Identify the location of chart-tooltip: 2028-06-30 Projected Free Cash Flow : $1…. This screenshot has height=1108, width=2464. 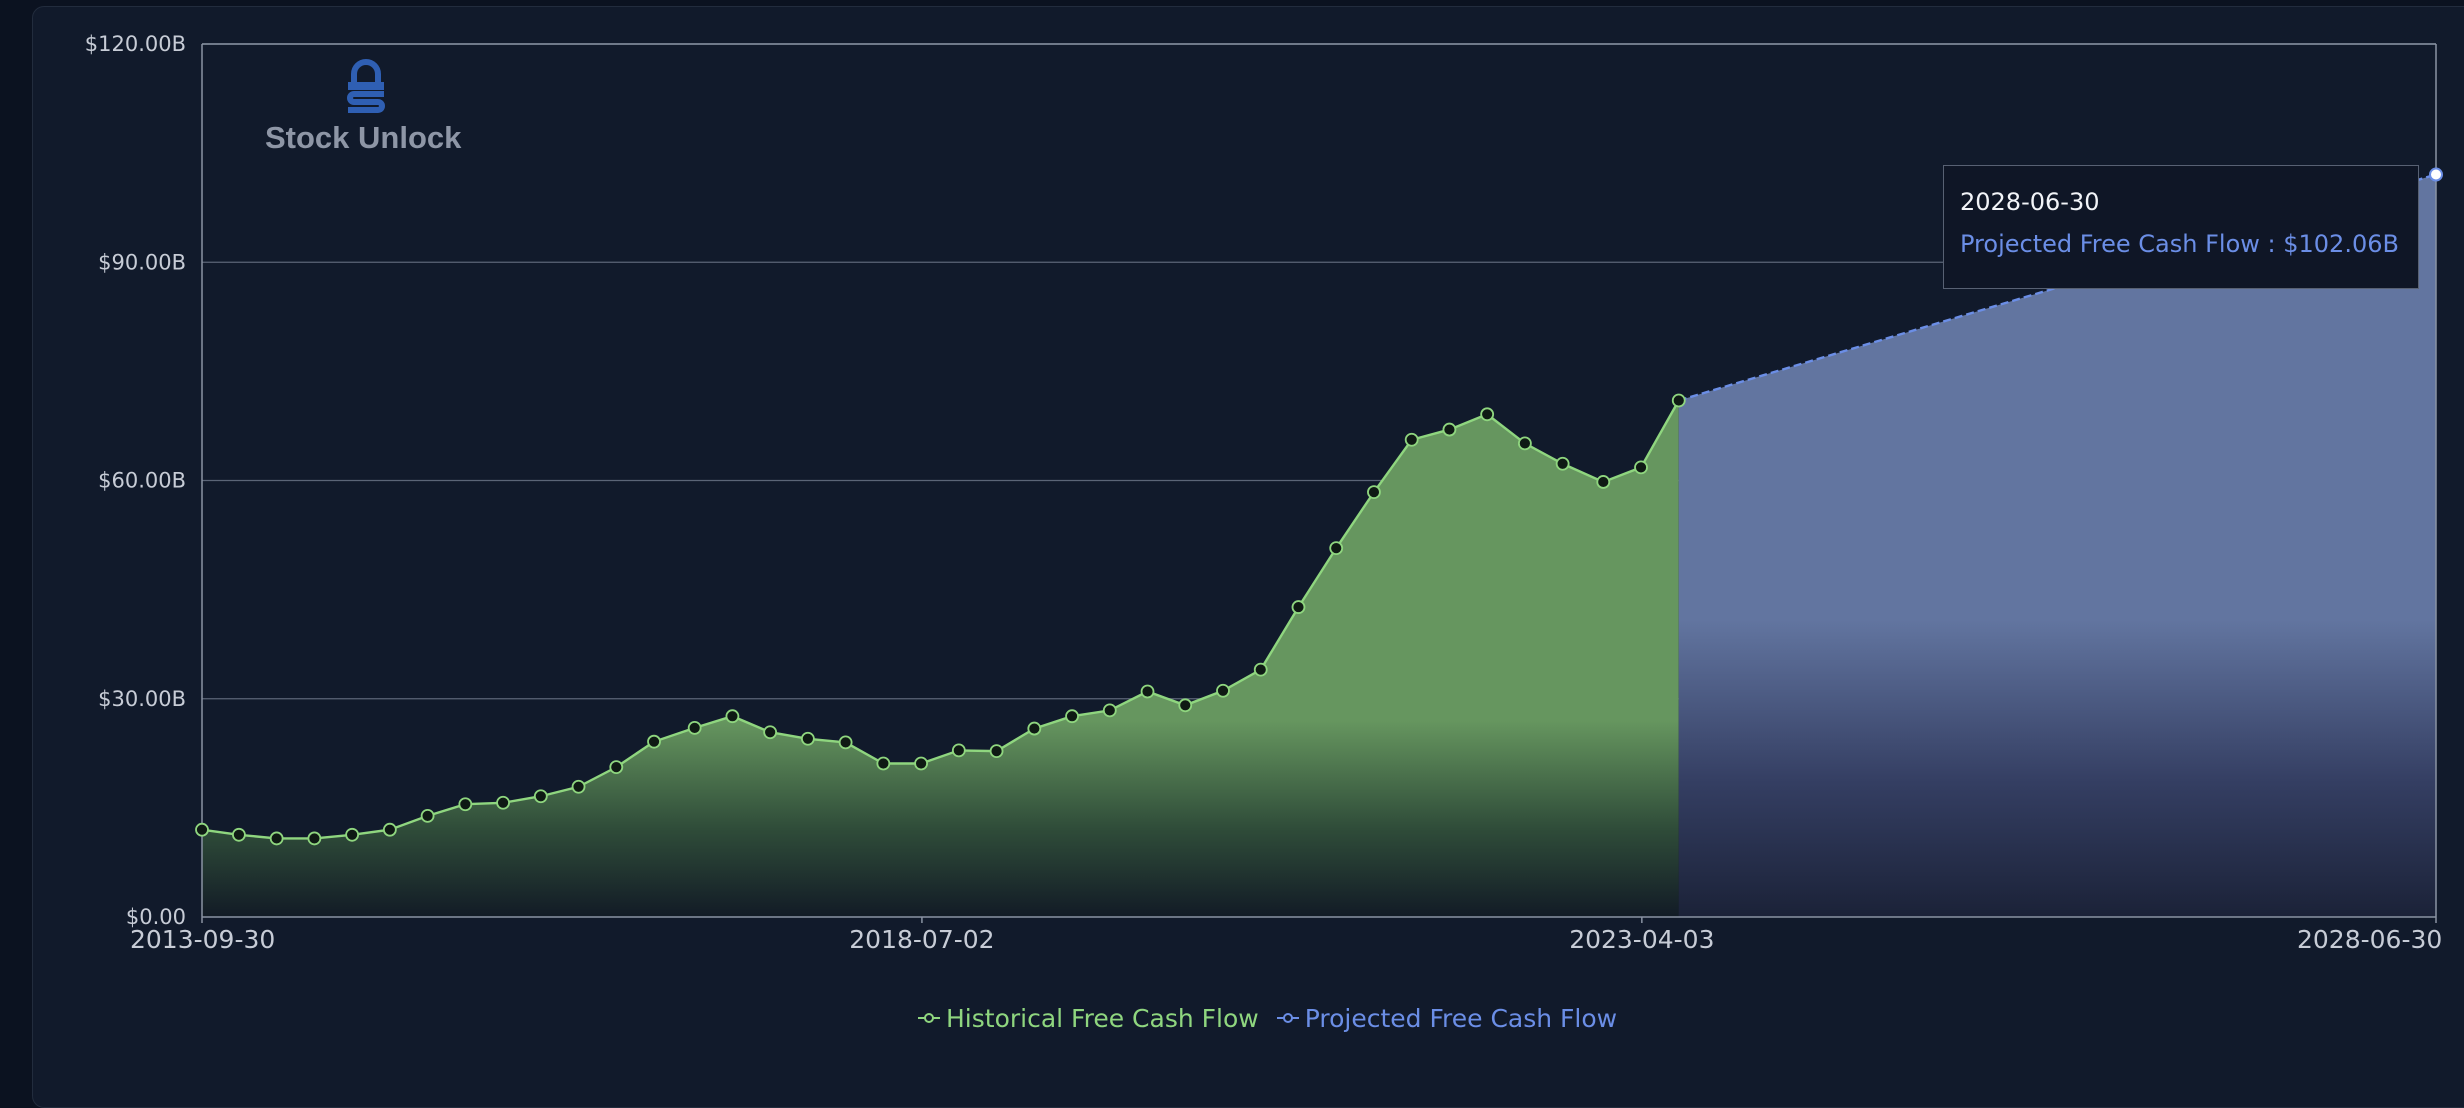
(2181, 227).